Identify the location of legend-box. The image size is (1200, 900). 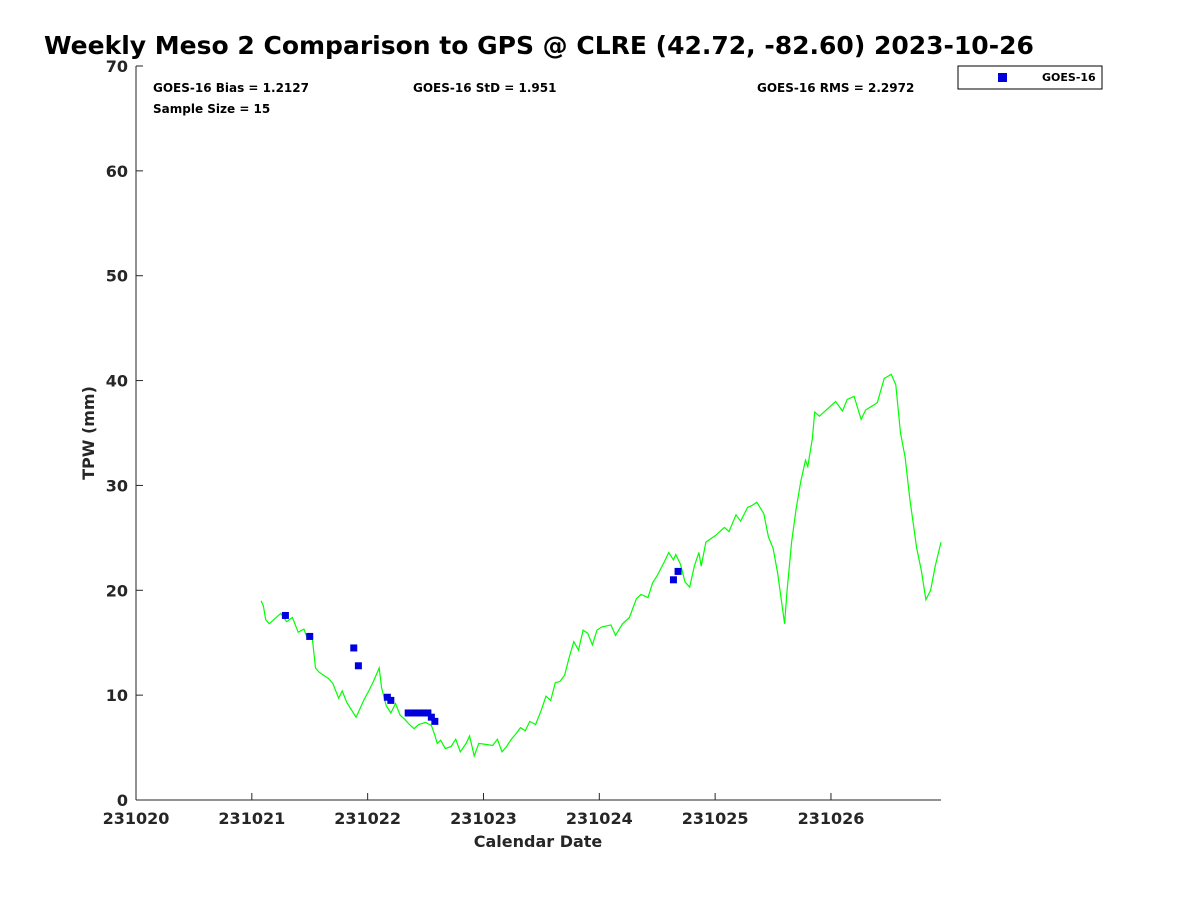
(1030, 77).